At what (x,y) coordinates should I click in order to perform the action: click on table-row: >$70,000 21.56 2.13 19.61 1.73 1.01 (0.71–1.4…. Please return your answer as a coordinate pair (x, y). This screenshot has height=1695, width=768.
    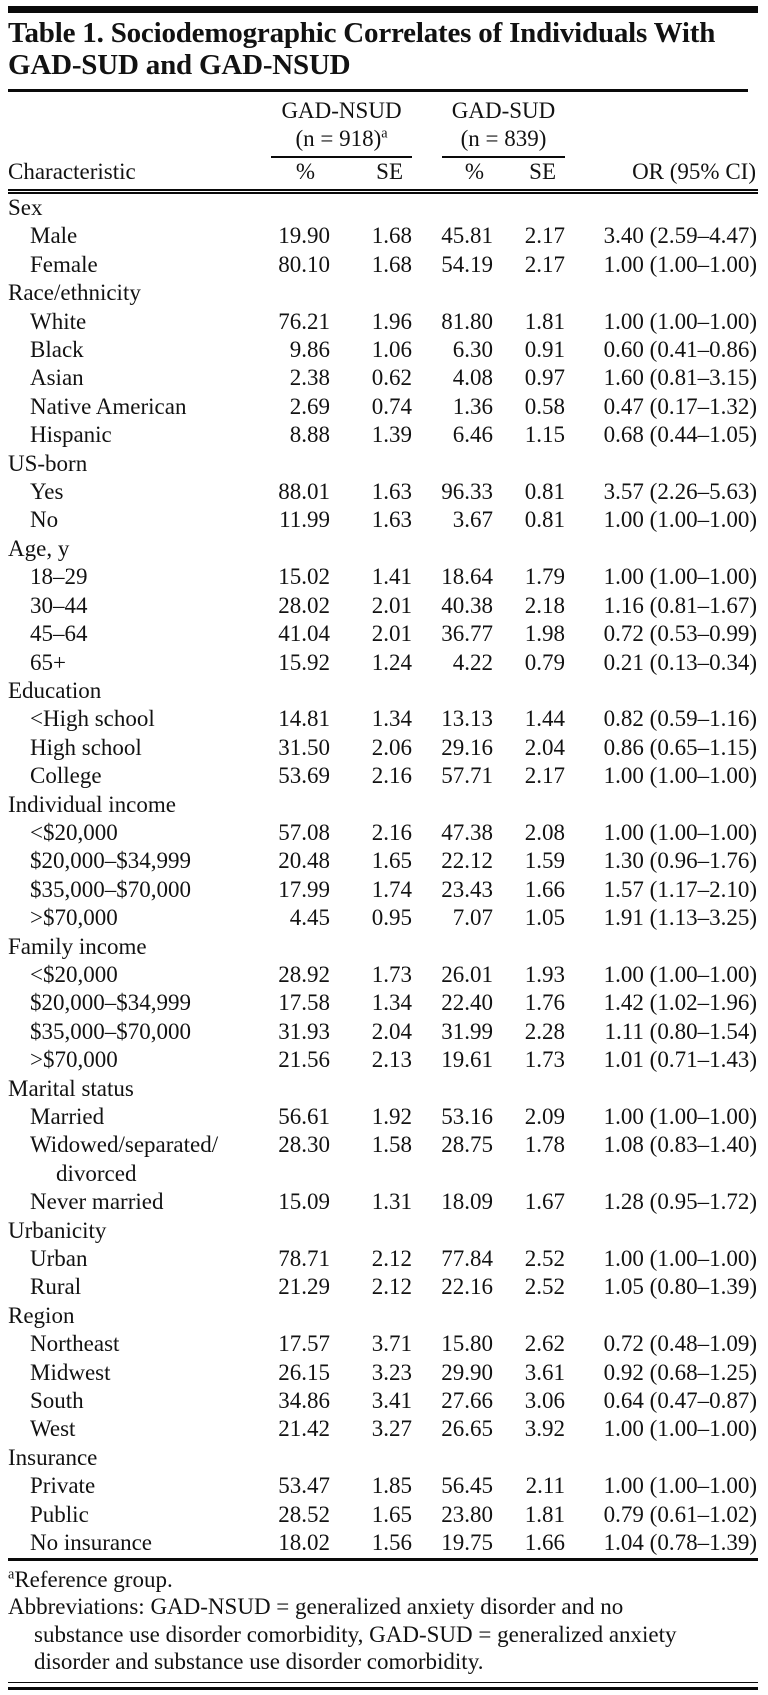
    Looking at the image, I should click on (383, 1060).